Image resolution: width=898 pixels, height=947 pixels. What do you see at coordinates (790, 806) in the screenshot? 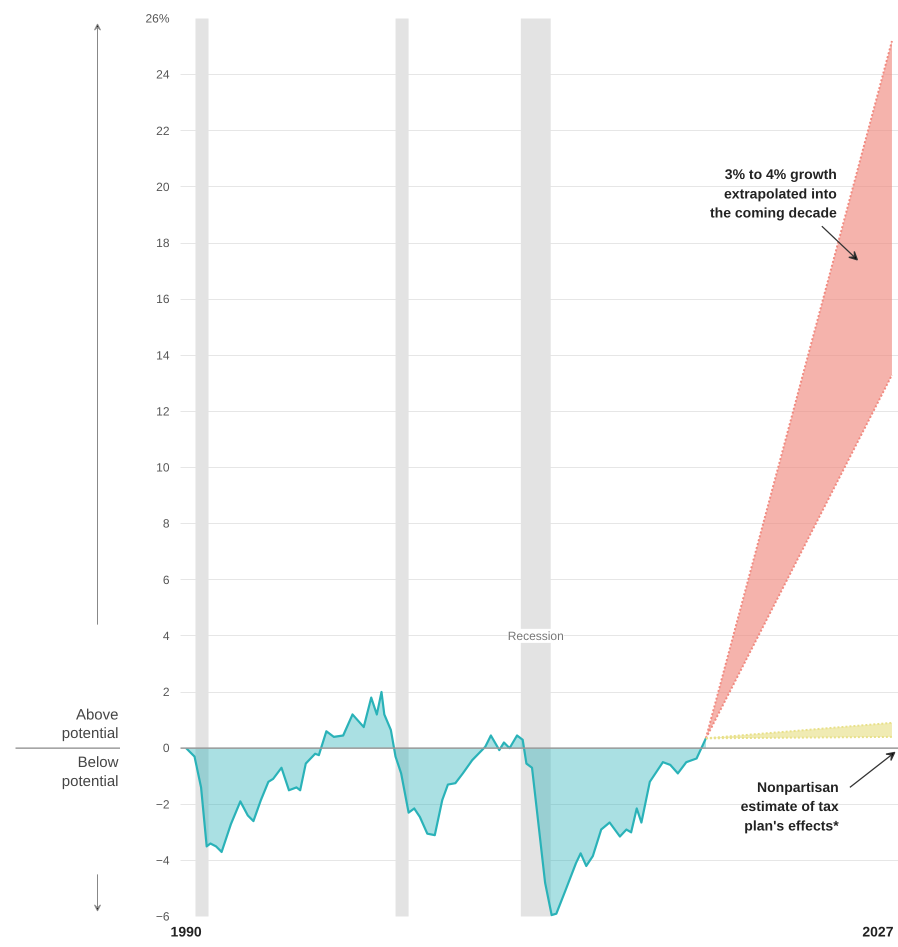
I see `annotation: Nonpartisan estimate of tax plan's effects*` at bounding box center [790, 806].